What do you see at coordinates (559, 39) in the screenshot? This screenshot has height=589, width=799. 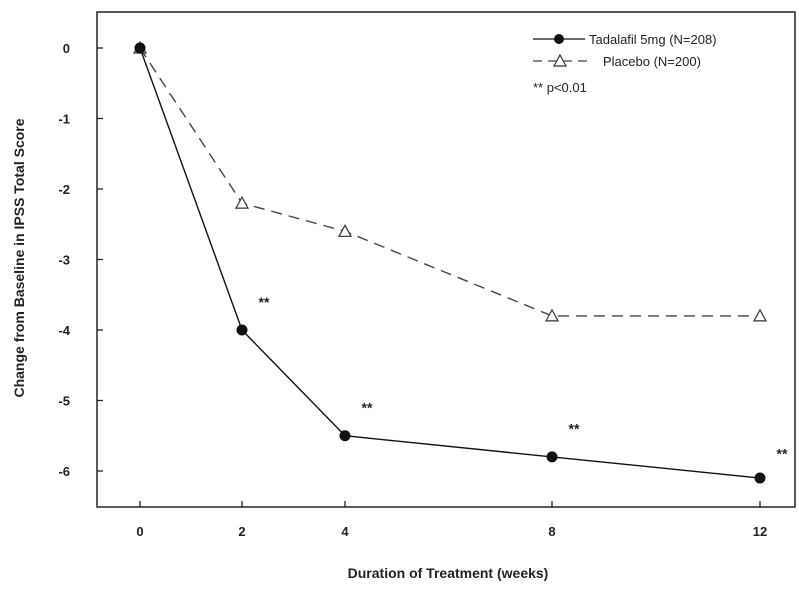 I see `legend-tadalafil-marker` at bounding box center [559, 39].